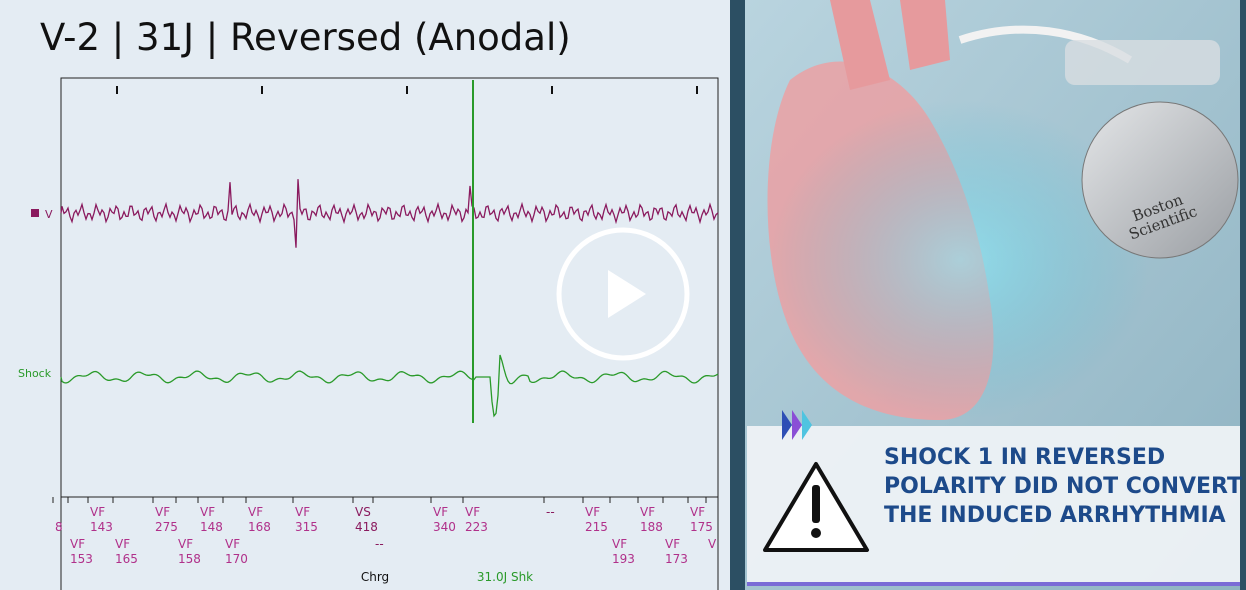 Image resolution: width=1246 pixels, height=590 pixels. I want to click on vessels, so click(890, 45).